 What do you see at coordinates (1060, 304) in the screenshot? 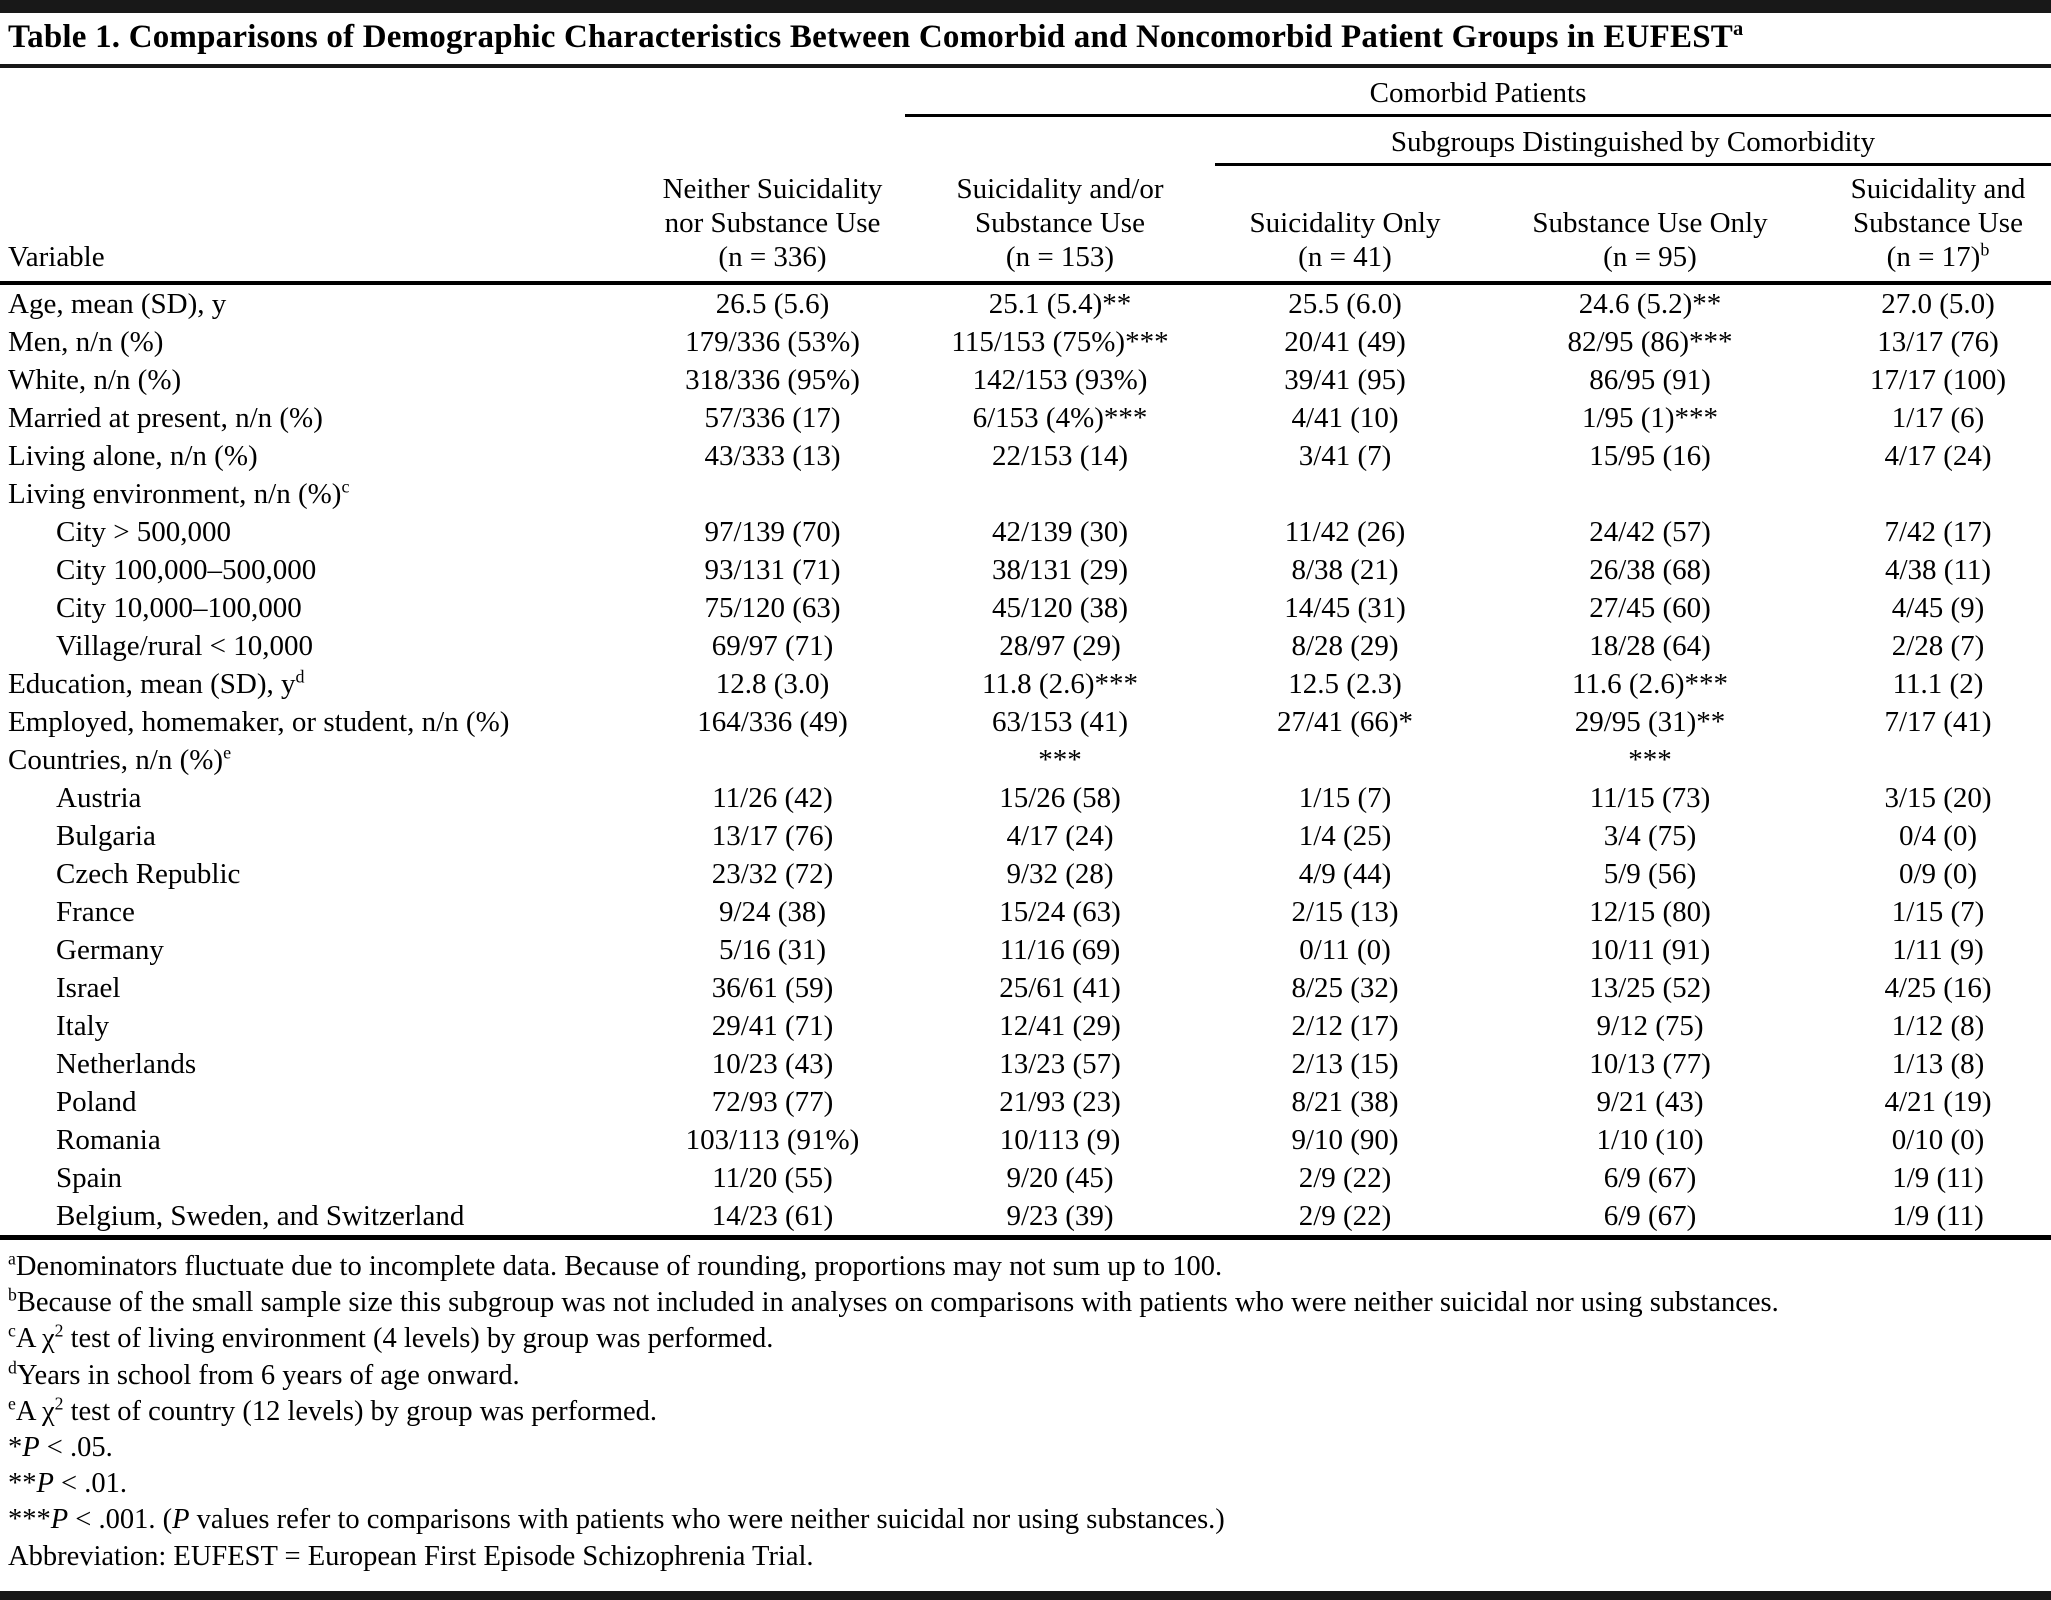
I see `value-cell: 25.1 (5.4)**` at bounding box center [1060, 304].